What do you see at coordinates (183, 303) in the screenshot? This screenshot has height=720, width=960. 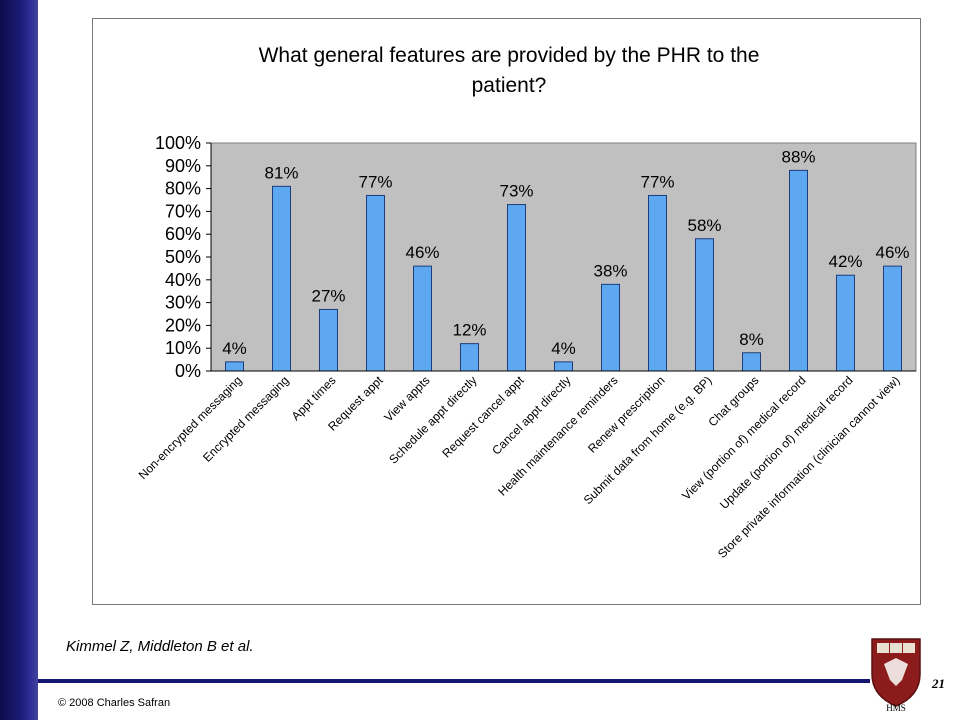 I see `y-tick-label: 30%` at bounding box center [183, 303].